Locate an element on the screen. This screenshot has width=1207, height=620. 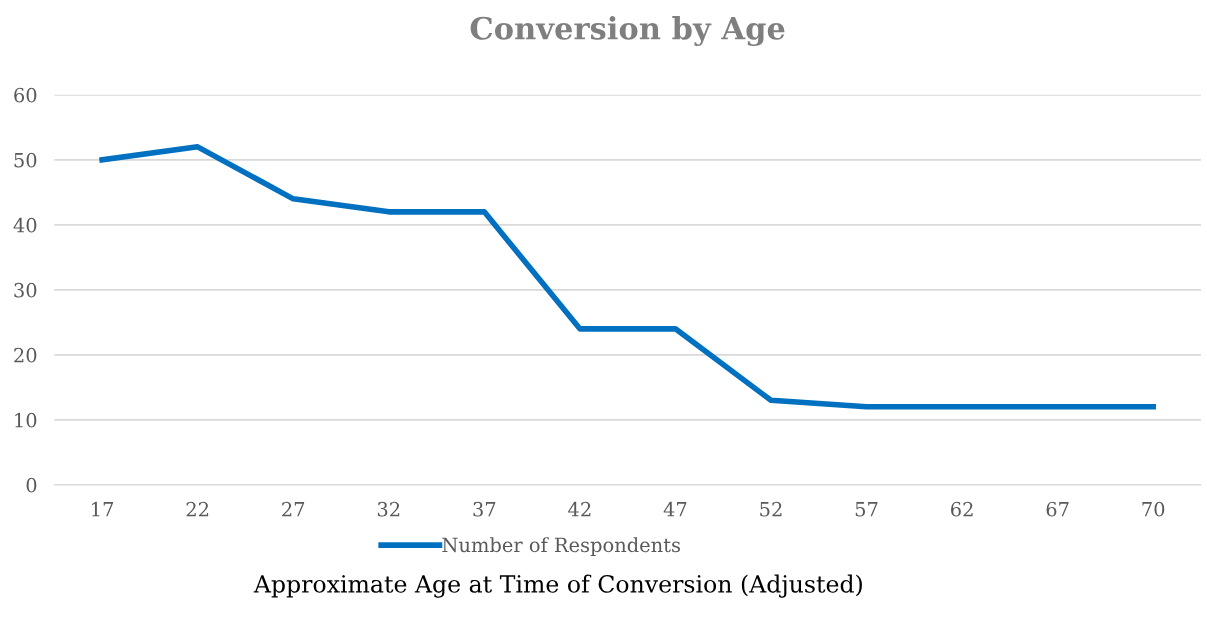
y-tick-label: 60 is located at coordinates (25, 95).